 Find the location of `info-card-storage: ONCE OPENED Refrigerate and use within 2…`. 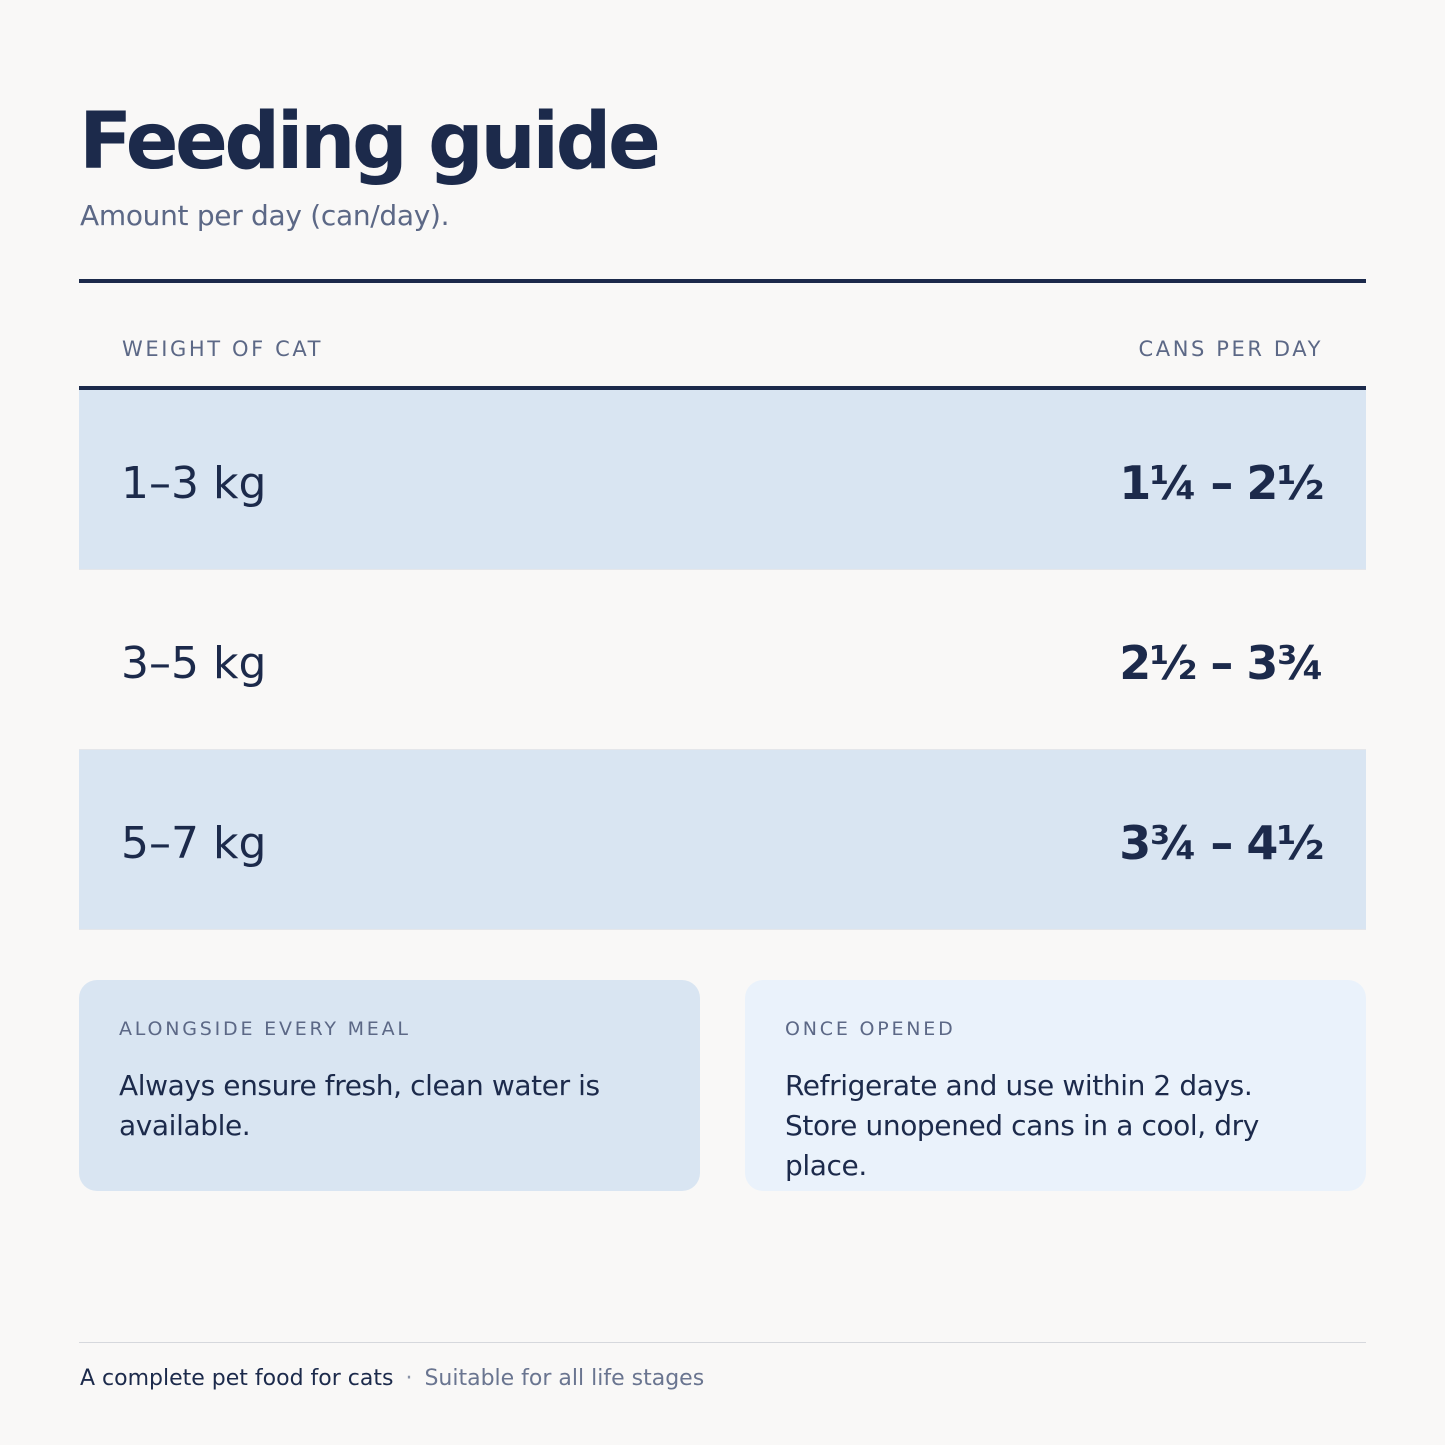

info-card-storage: ONCE OPENED Refrigerate and use within 2… is located at coordinates (1055, 1085).